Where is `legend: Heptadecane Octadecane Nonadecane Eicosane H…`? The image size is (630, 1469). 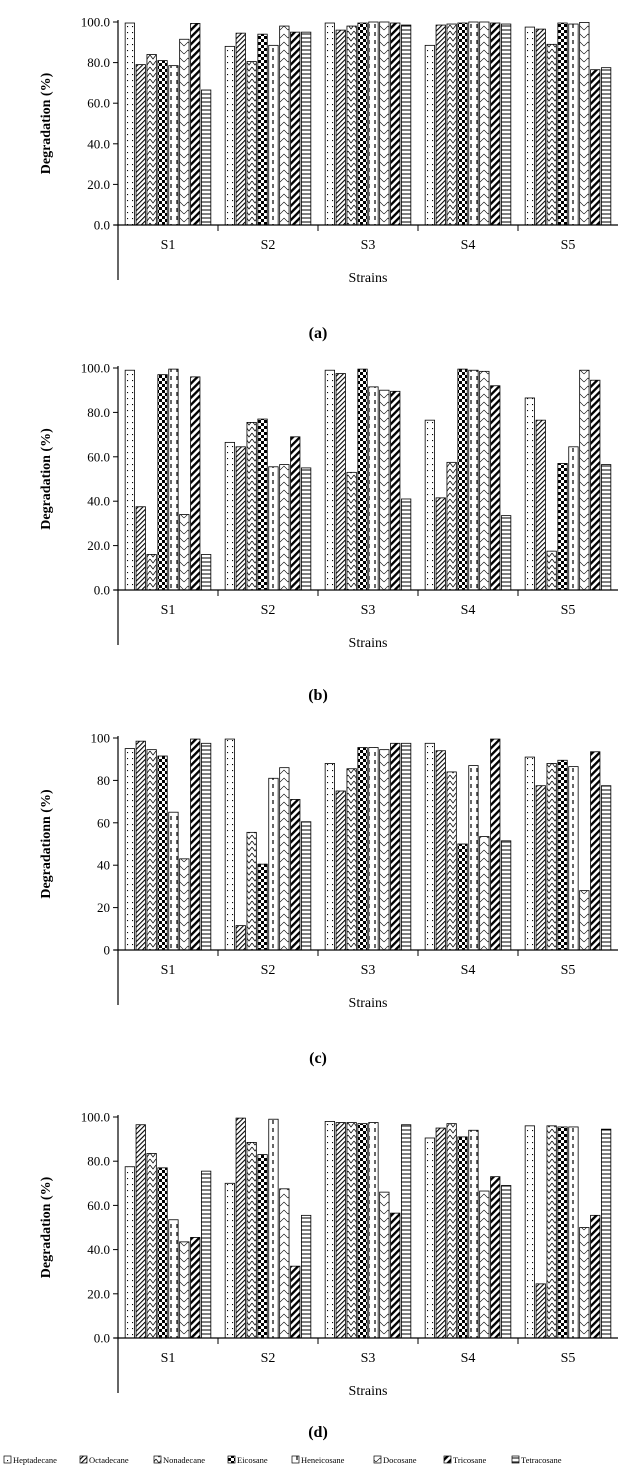 legend: Heptadecane Octadecane Nonadecane Eicosane H… is located at coordinates (282, 1460).